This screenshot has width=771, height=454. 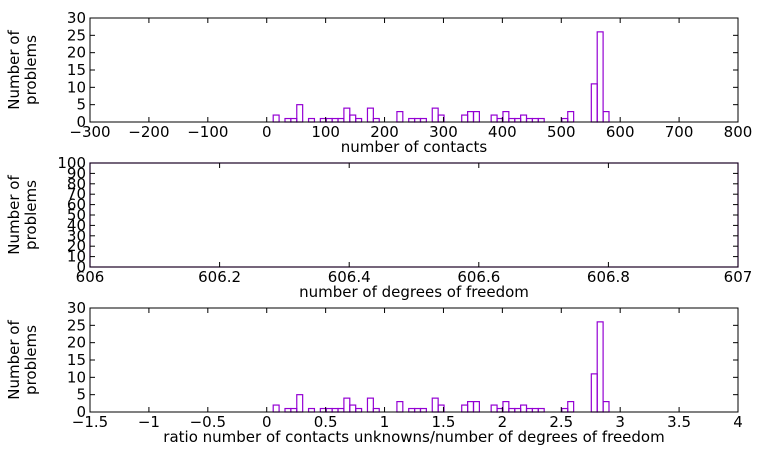 I want to click on x-tick-label: −1, so click(x=149, y=422).